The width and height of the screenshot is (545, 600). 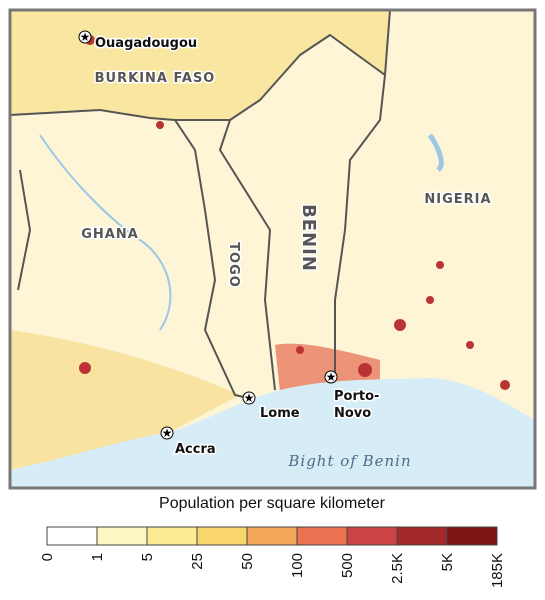 I want to click on city-label: Ouagadougou, so click(x=146, y=43).